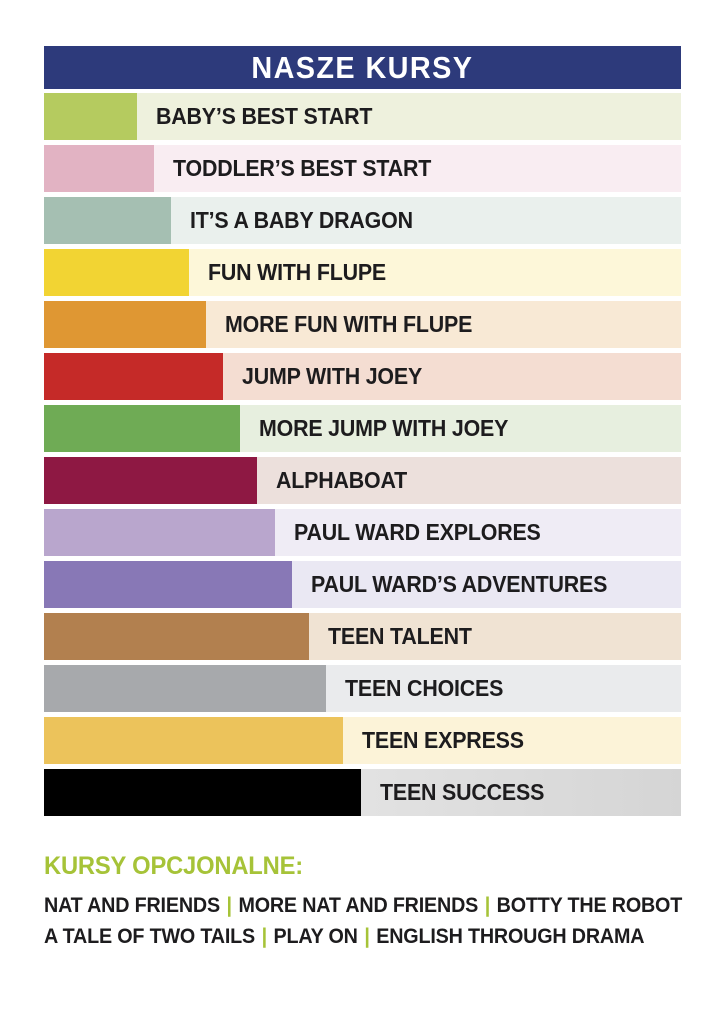  What do you see at coordinates (264, 115) in the screenshot?
I see `course-label: BABY’S BEST START` at bounding box center [264, 115].